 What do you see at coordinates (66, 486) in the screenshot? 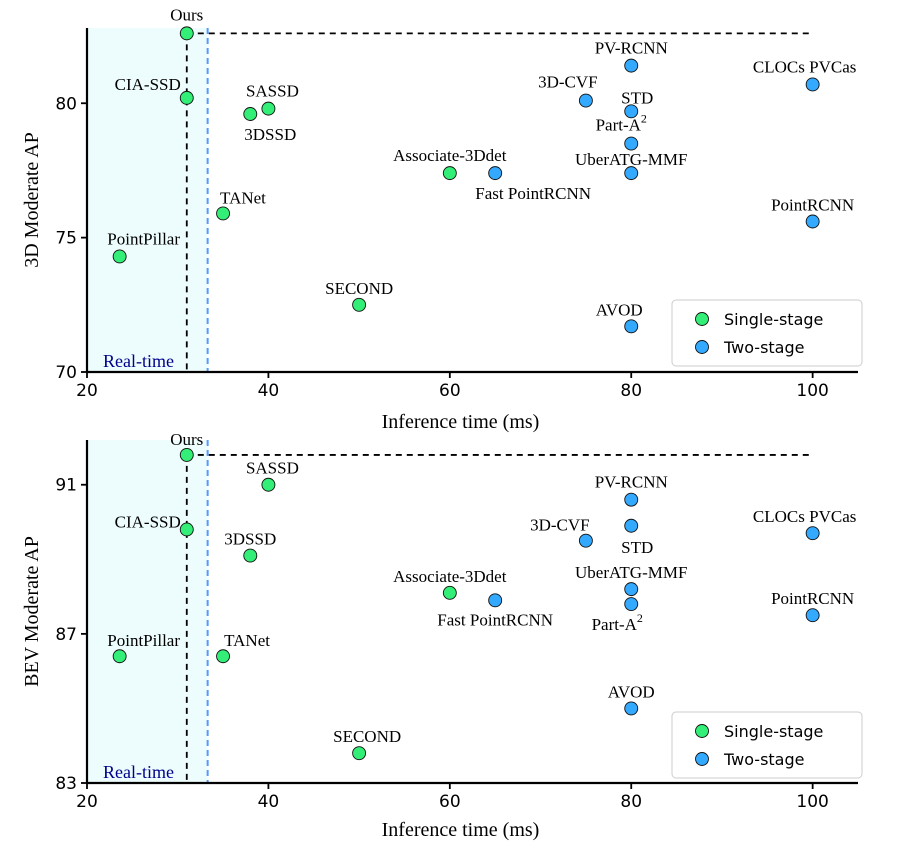
I see `y-tick-label: 91` at bounding box center [66, 486].